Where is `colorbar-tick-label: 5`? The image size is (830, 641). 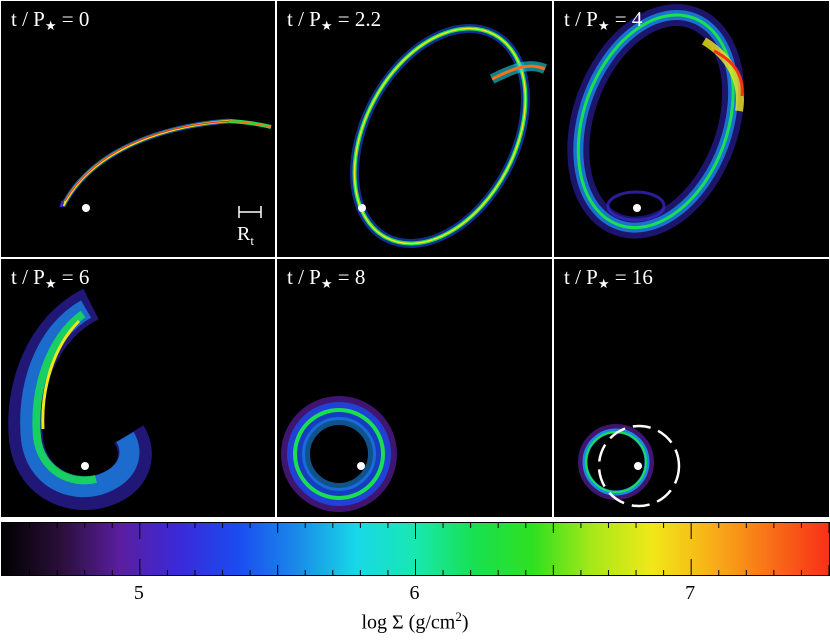 colorbar-tick-label: 5 is located at coordinates (138, 593).